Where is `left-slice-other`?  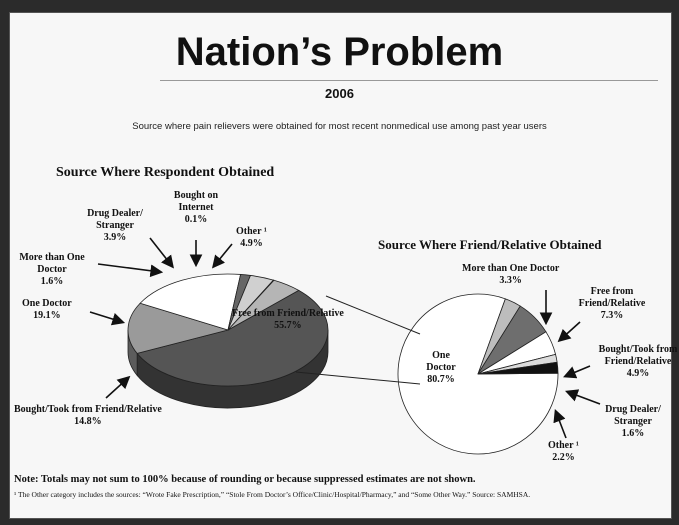
left-slice-other is located at coordinates (263, 305).